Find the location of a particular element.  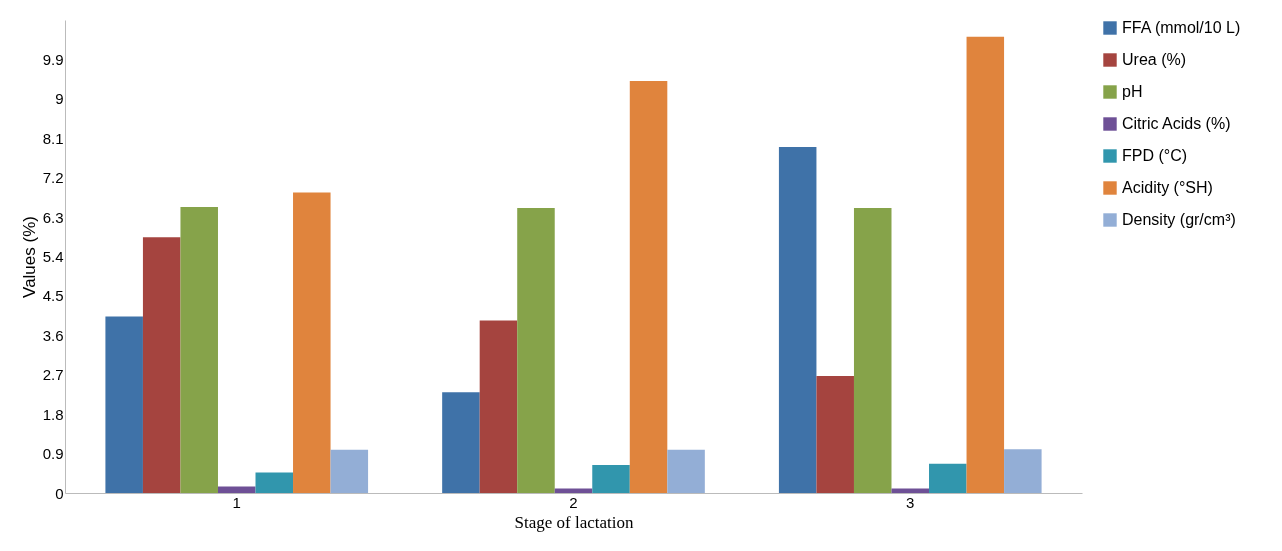

legend-label: FFA (mmol/10 L) is located at coordinates (1181, 27).